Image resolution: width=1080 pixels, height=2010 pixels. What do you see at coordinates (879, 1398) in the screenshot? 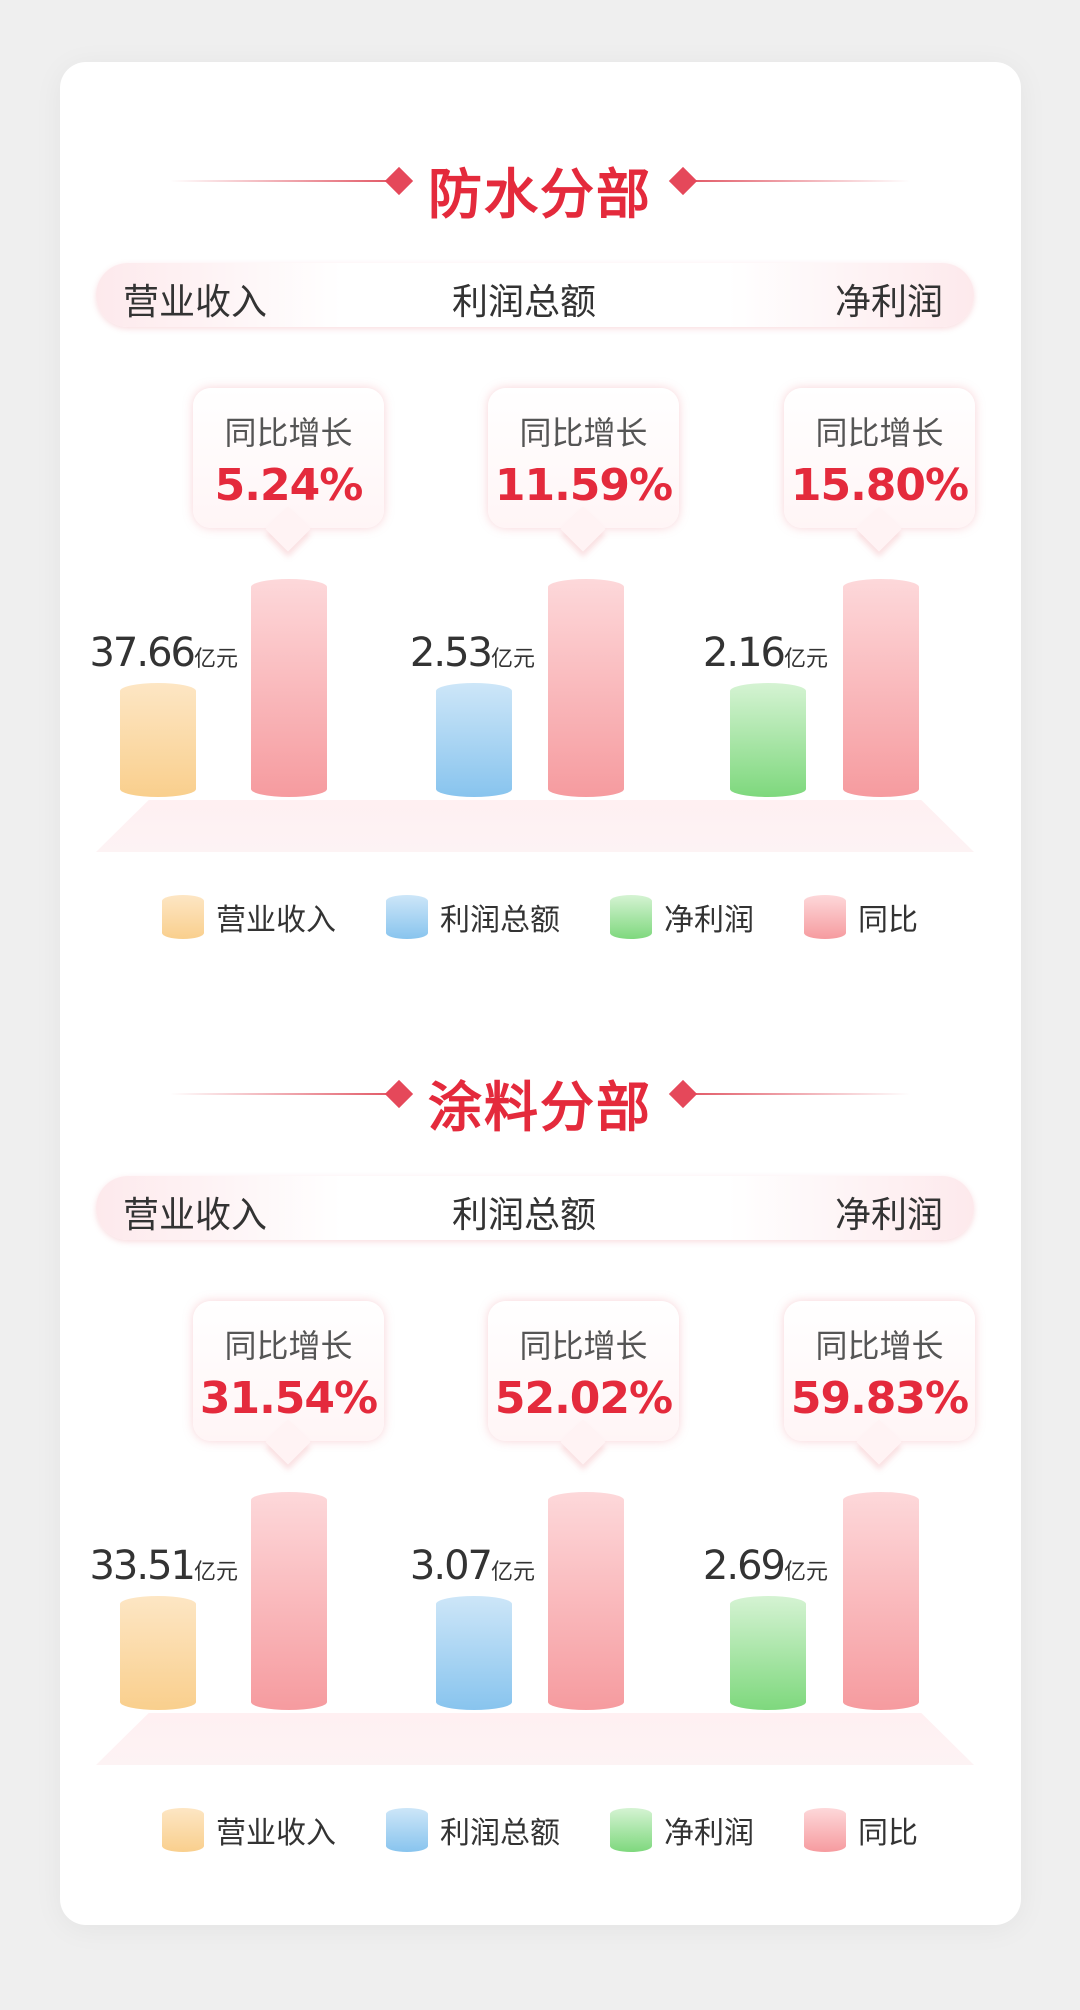
I see `yoy-value: 59.83%` at bounding box center [879, 1398].